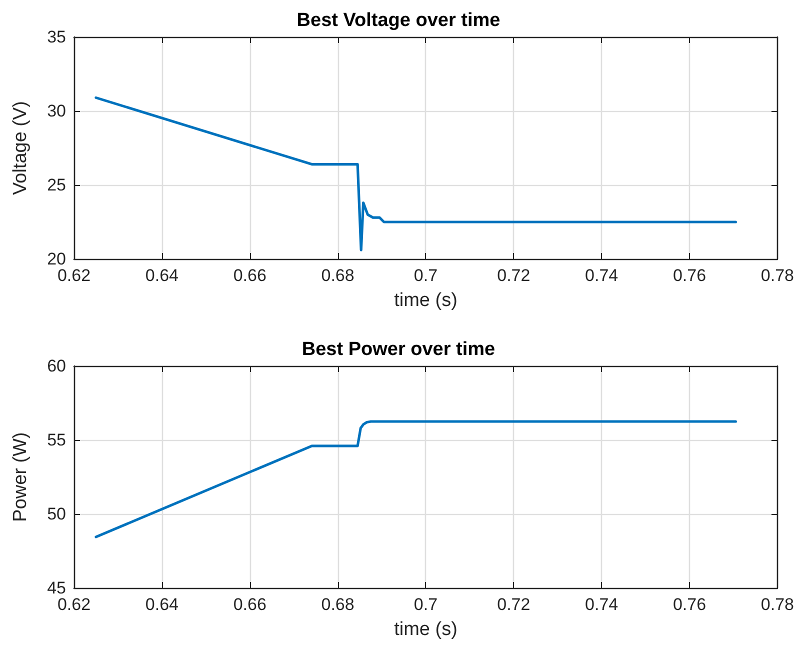  Describe the element at coordinates (399, 349) in the screenshot. I see `chart-title: Best Power over time` at that location.